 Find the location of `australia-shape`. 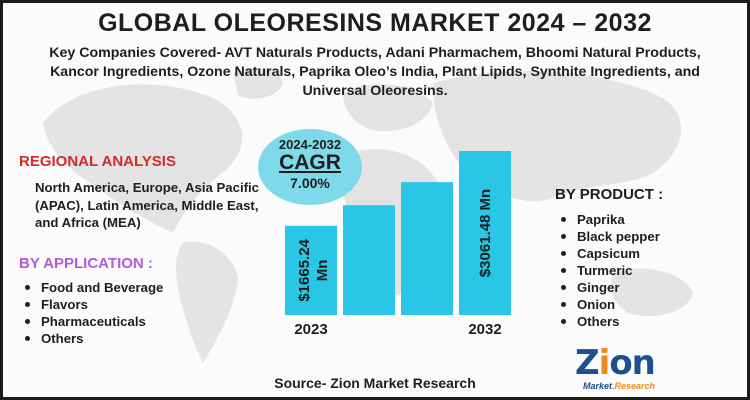

australia-shape is located at coordinates (652, 292).